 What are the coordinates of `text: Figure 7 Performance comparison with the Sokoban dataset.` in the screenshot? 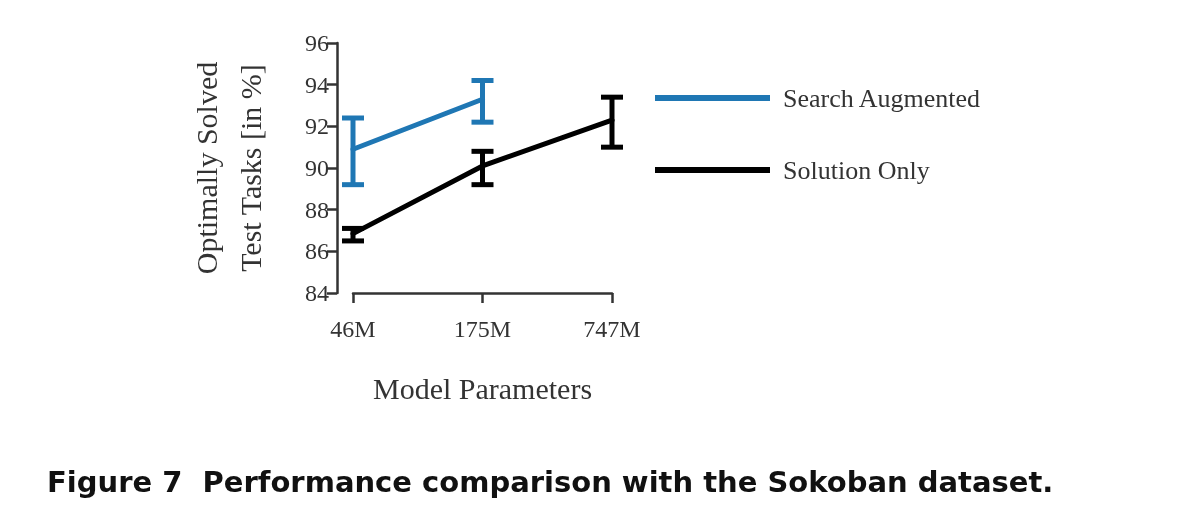 It's located at (550, 481).